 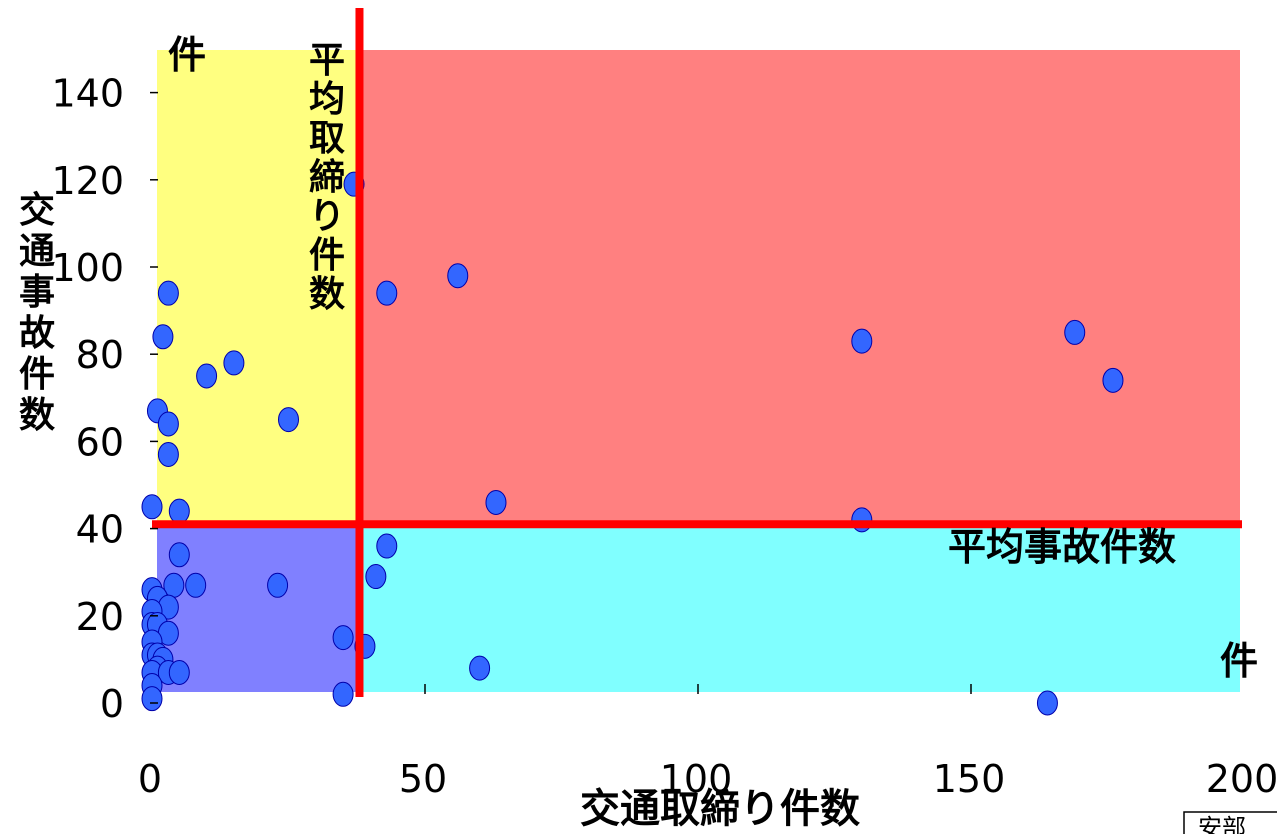 What do you see at coordinates (258, 608) in the screenshot?
I see `quadrant-bottom-left` at bounding box center [258, 608].